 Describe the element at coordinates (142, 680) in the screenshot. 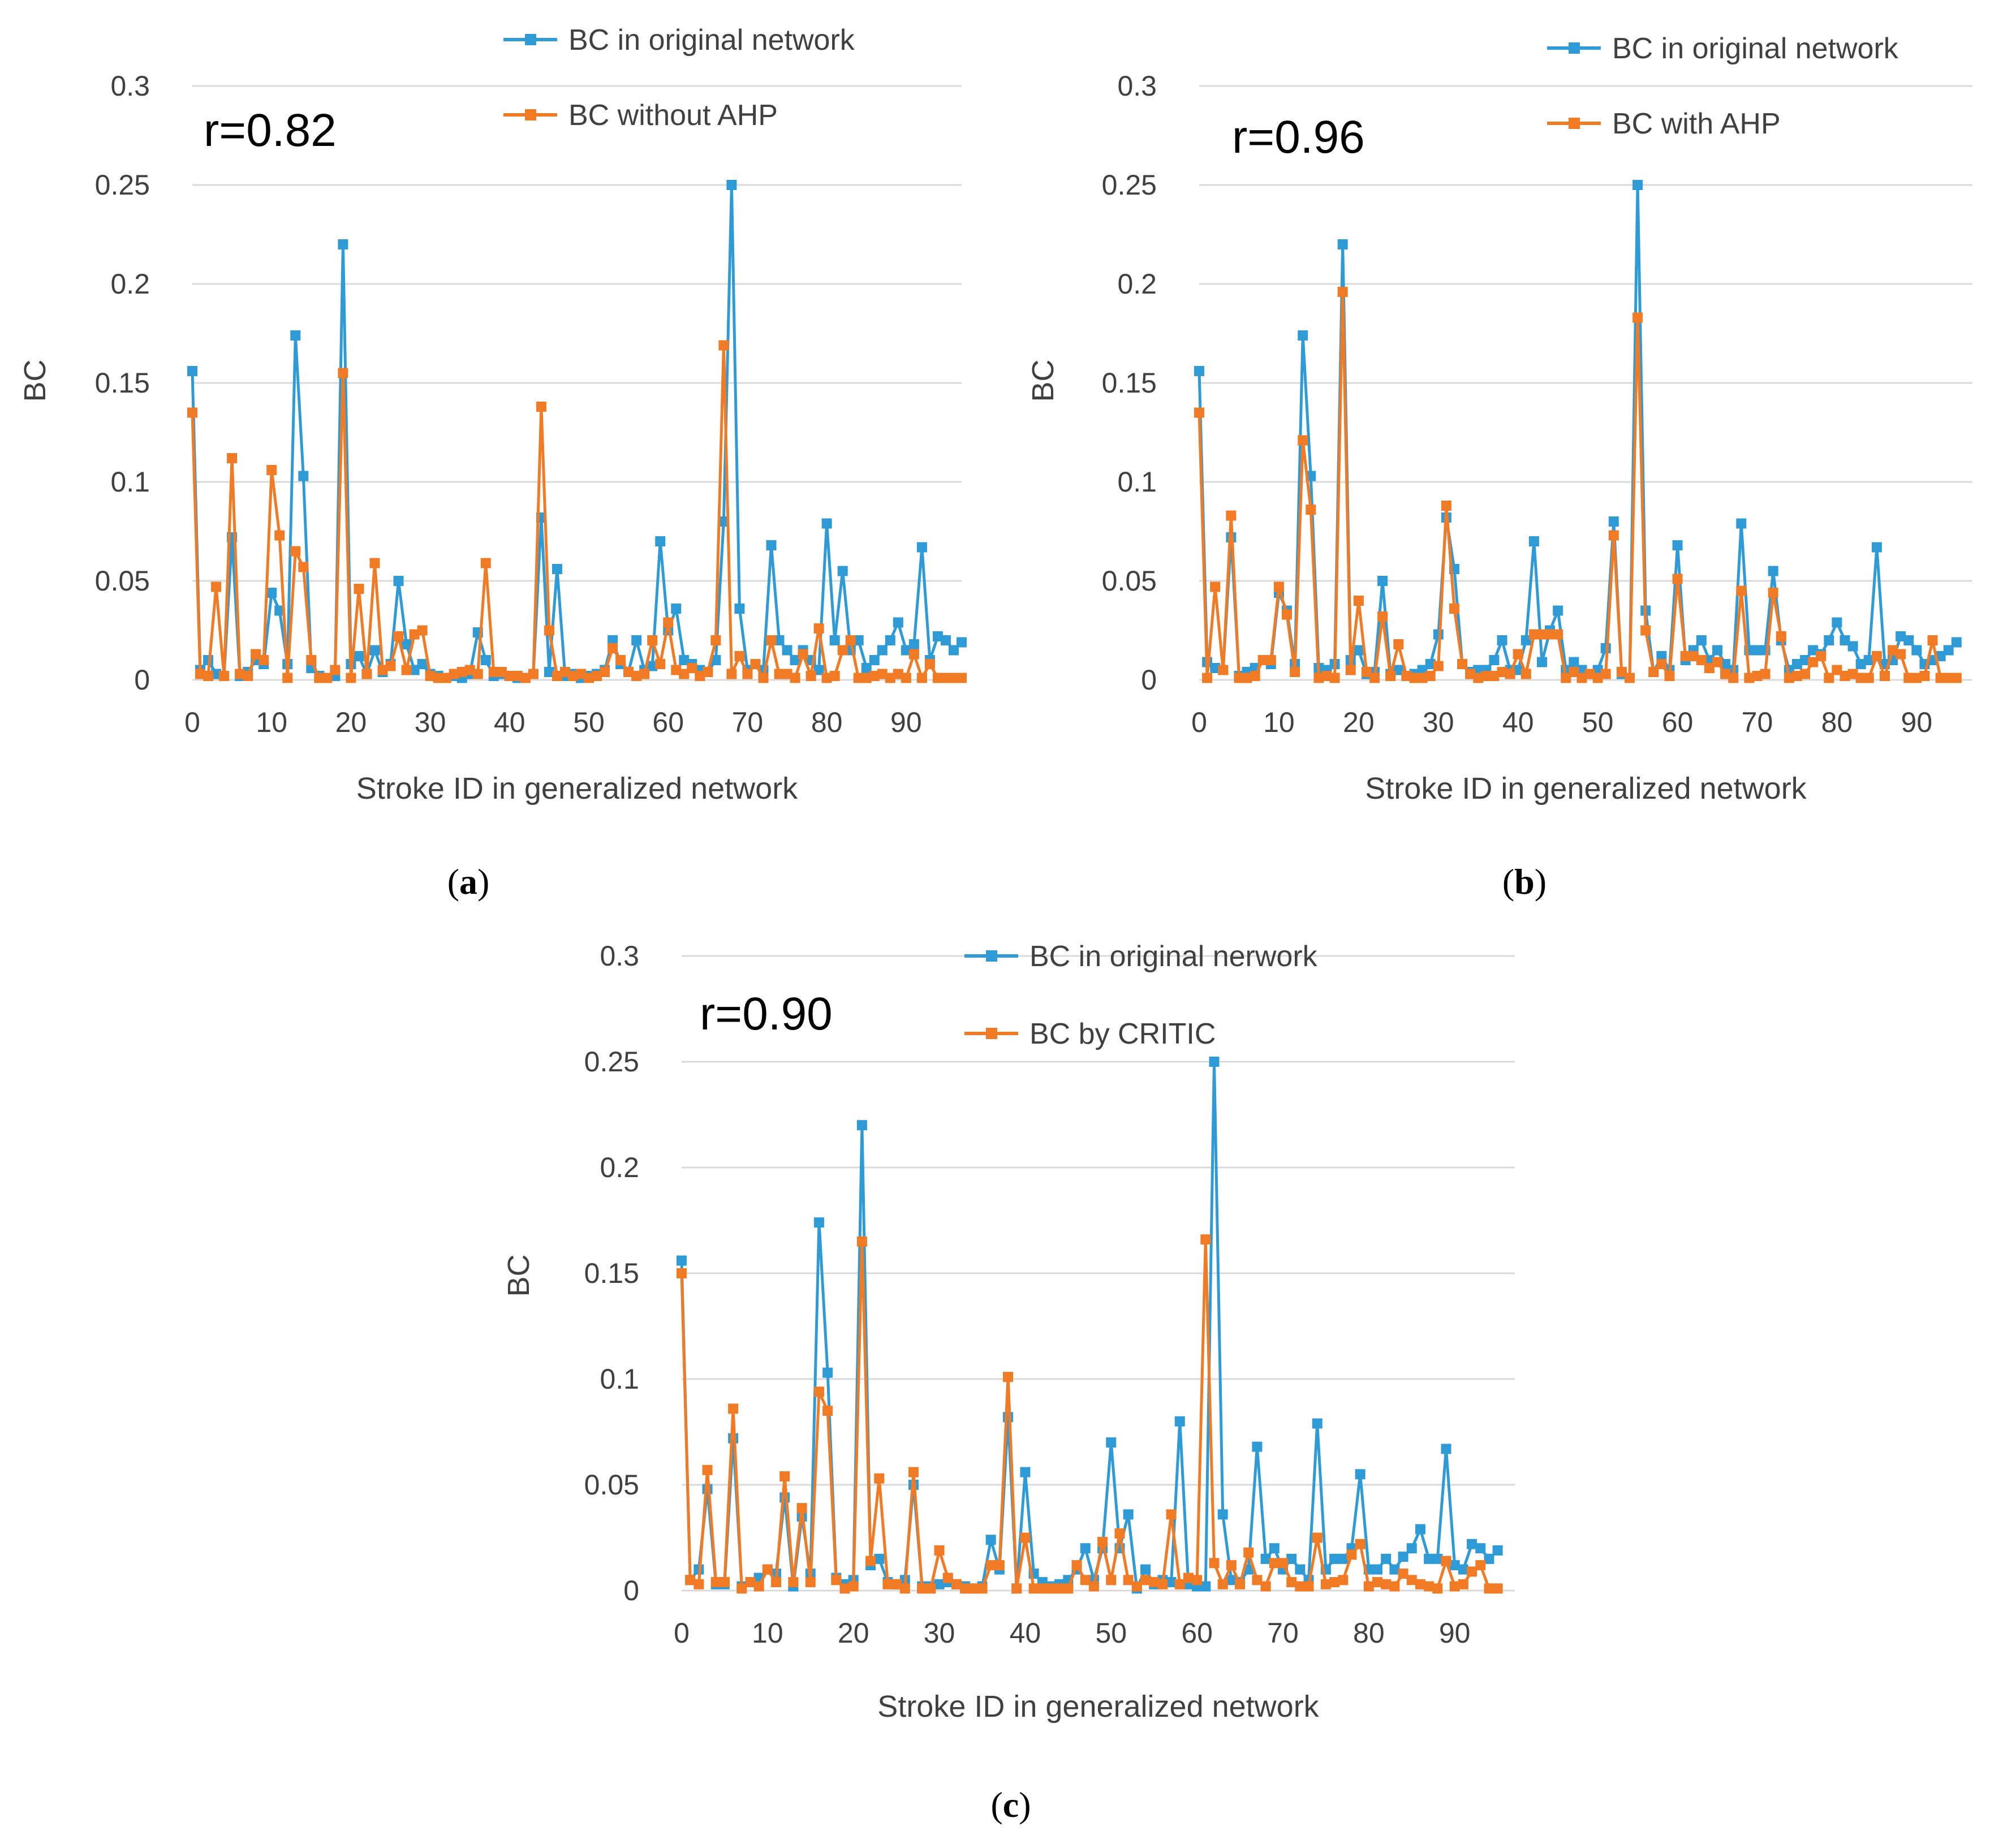

I see `y-tick-label: 0` at that location.